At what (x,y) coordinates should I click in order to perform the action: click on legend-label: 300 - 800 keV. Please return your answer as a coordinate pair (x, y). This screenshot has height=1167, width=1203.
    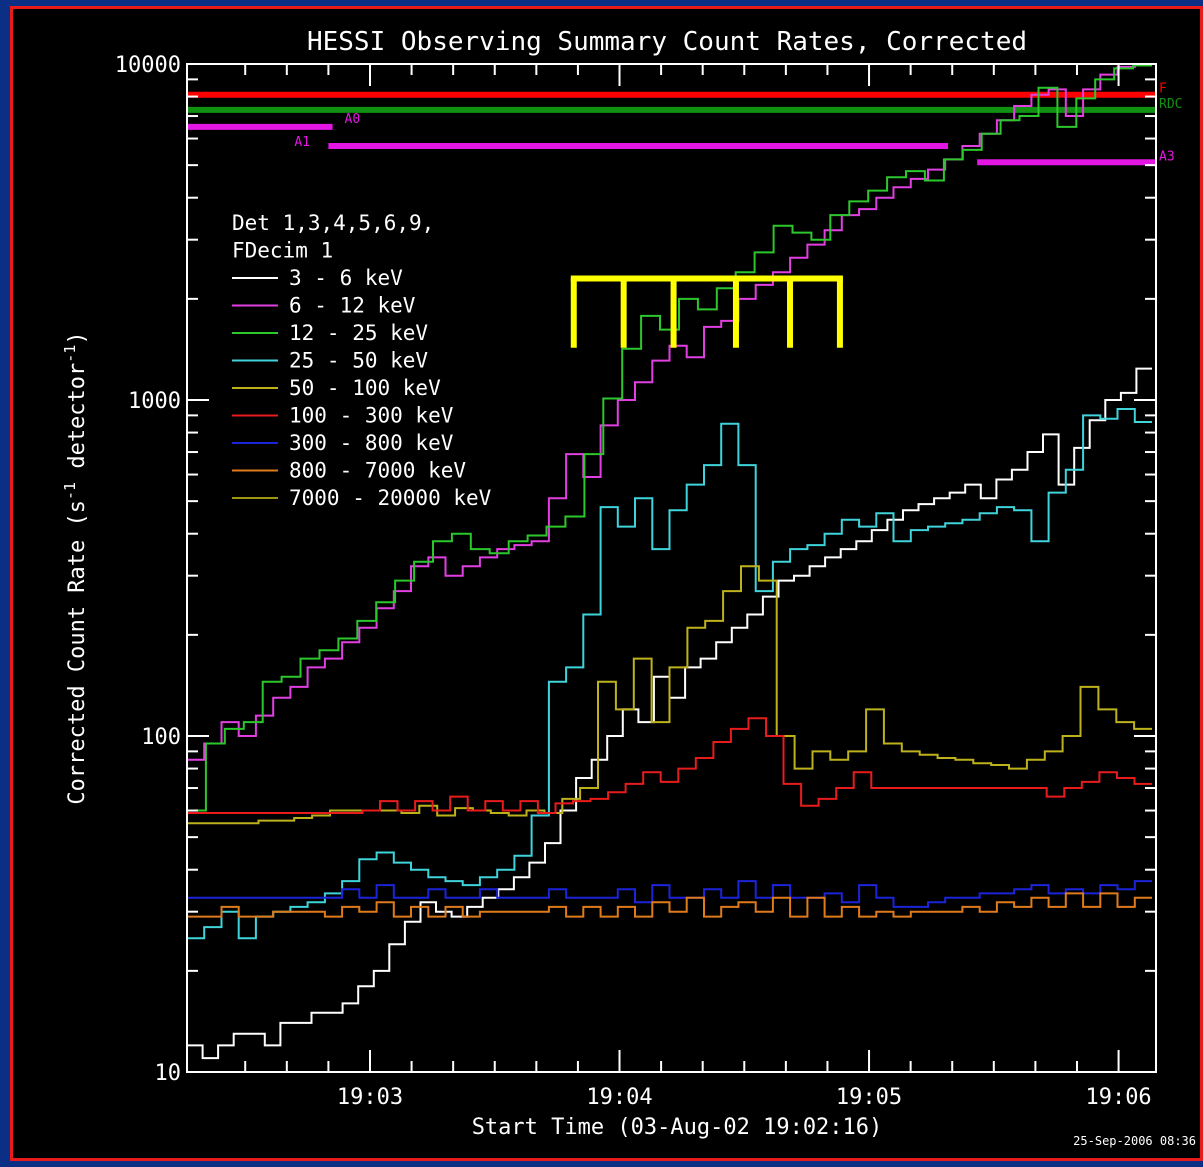
    Looking at the image, I should click on (371, 443).